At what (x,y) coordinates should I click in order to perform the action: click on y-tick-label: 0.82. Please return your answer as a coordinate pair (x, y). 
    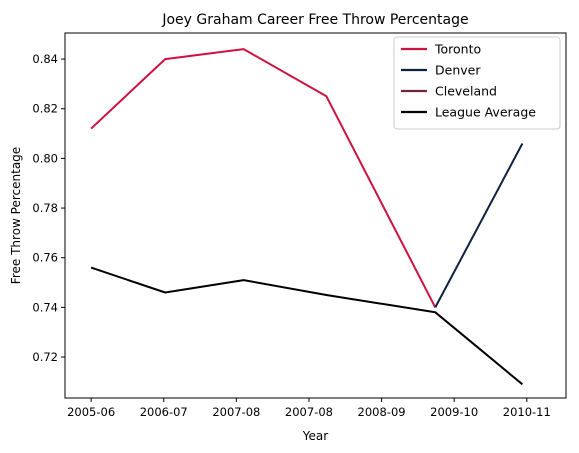
    Looking at the image, I should click on (45, 109).